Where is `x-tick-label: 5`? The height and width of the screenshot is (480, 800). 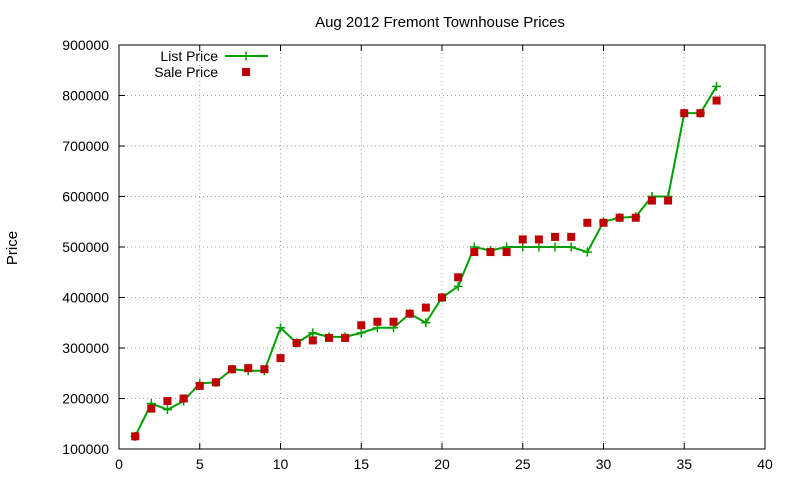
x-tick-label: 5 is located at coordinates (200, 464).